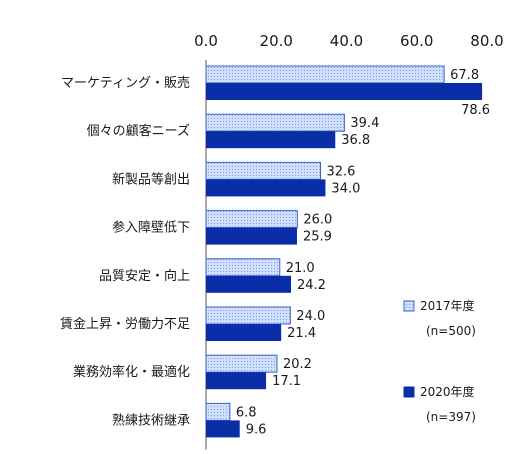 This screenshot has width=510, height=454. What do you see at coordinates (439, 361) in the screenshot?
I see `legend: 2017年度 (n=500) 2020年度 (n=397)` at bounding box center [439, 361].